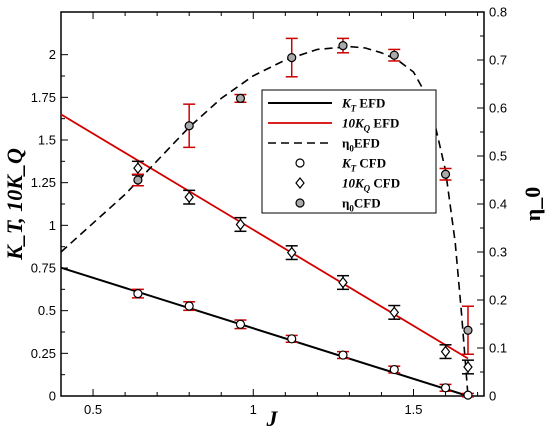 This screenshot has width=550, height=437. Describe the element at coordinates (253, 409) in the screenshot. I see `x-tick-label: 1` at that location.